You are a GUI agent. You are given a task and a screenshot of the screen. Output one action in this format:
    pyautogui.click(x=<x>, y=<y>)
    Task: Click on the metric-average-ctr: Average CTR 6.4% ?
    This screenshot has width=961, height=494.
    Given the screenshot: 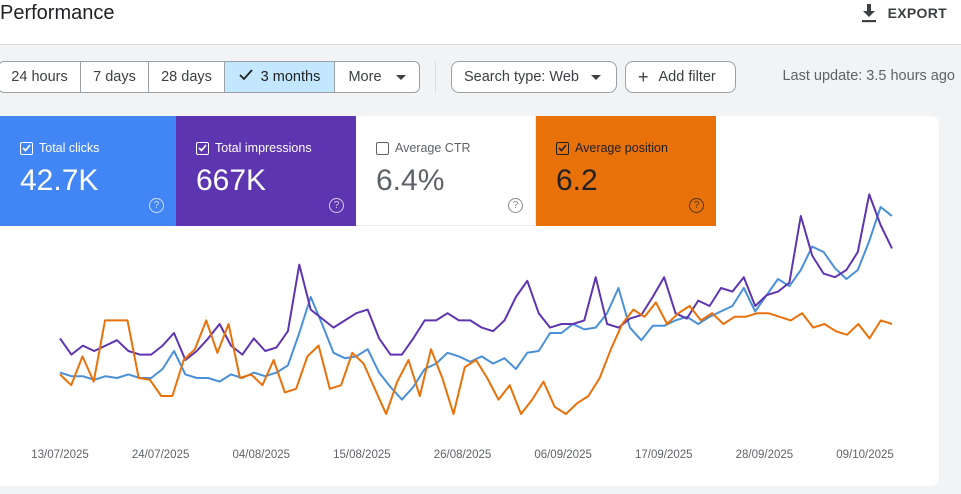 What is the action you would take?
    pyautogui.click(x=446, y=171)
    